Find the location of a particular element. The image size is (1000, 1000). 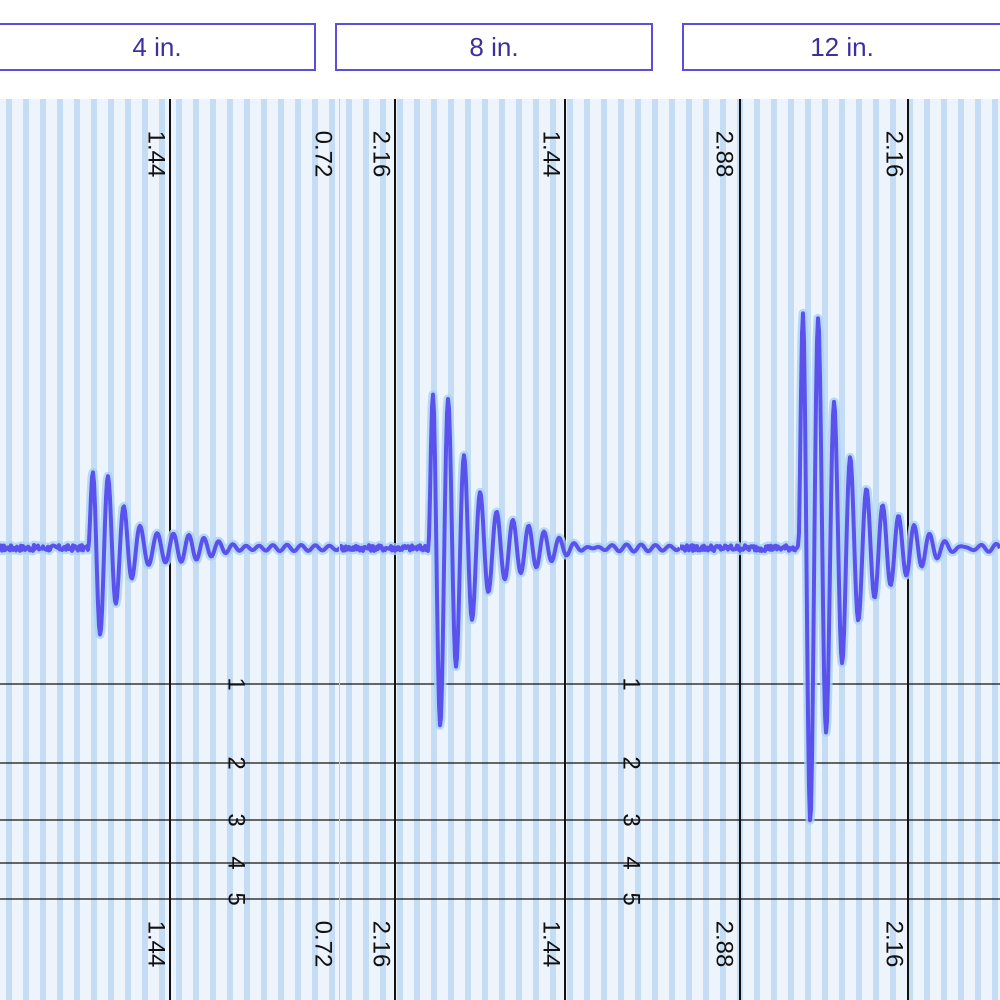

panel-divider is located at coordinates (339, 549).